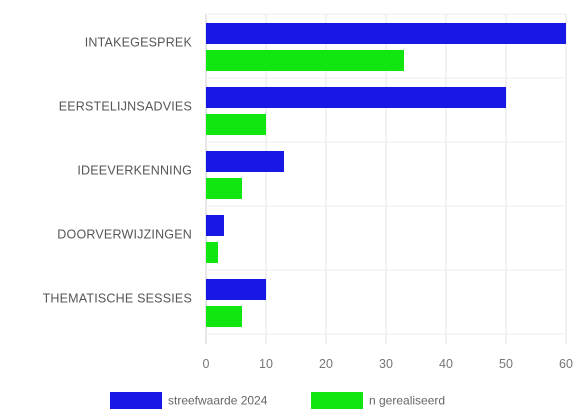 The height and width of the screenshot is (417, 580). What do you see at coordinates (277, 400) in the screenshot?
I see `legend: streefwaarde 2024 n gerealiseerd` at bounding box center [277, 400].